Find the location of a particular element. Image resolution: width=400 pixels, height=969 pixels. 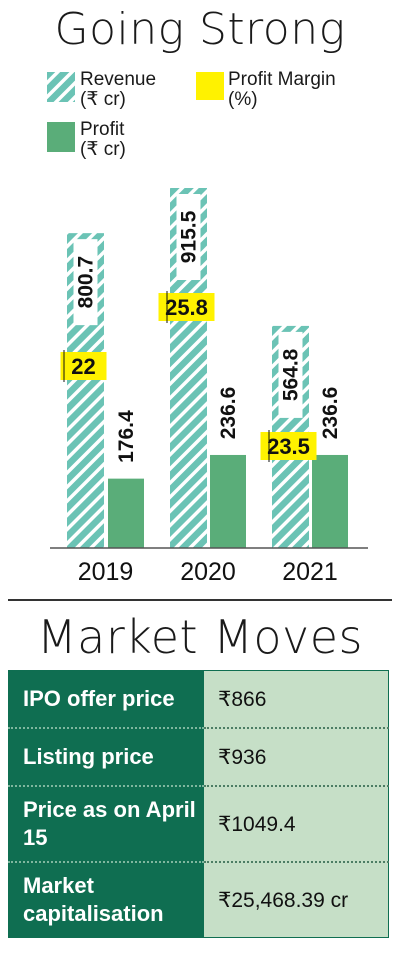

revenue-label-box-2019 is located at coordinates (85, 282).